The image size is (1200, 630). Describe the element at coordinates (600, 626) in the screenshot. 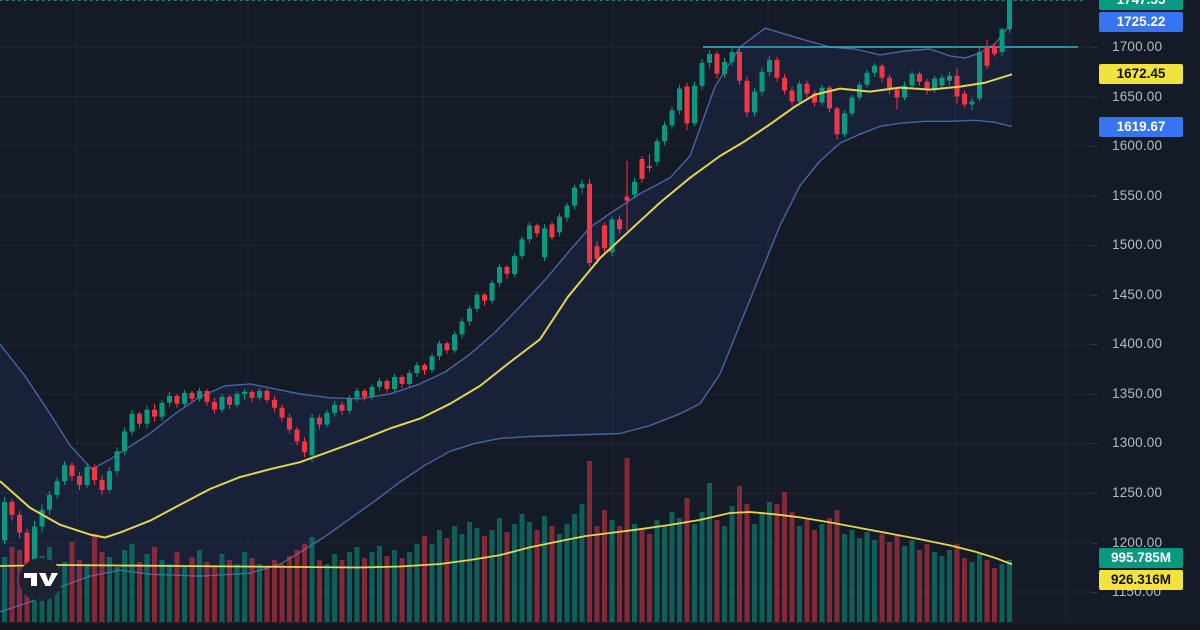

I see `time-axis` at that location.